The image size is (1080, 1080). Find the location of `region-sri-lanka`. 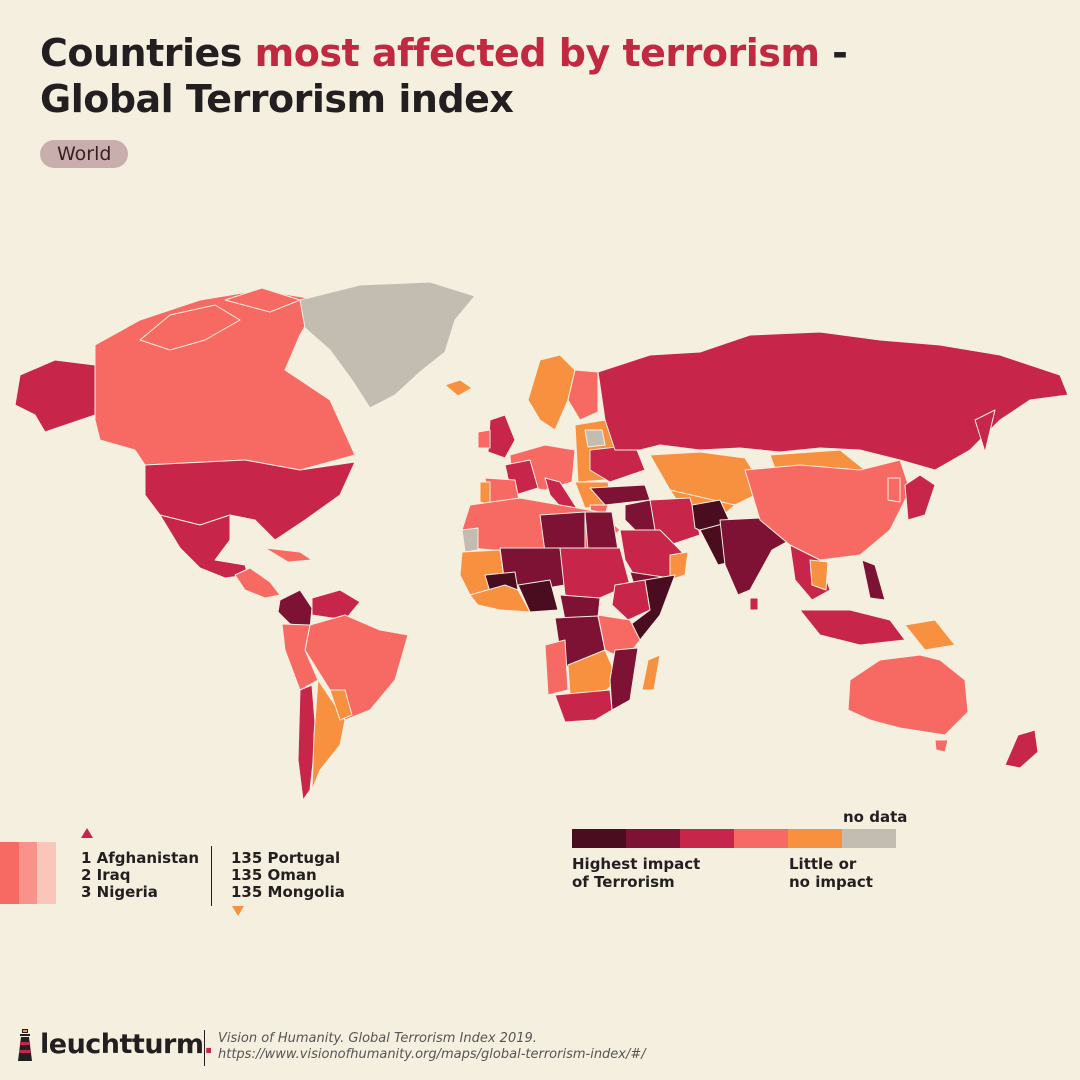

region-sri-lanka is located at coordinates (754, 604).